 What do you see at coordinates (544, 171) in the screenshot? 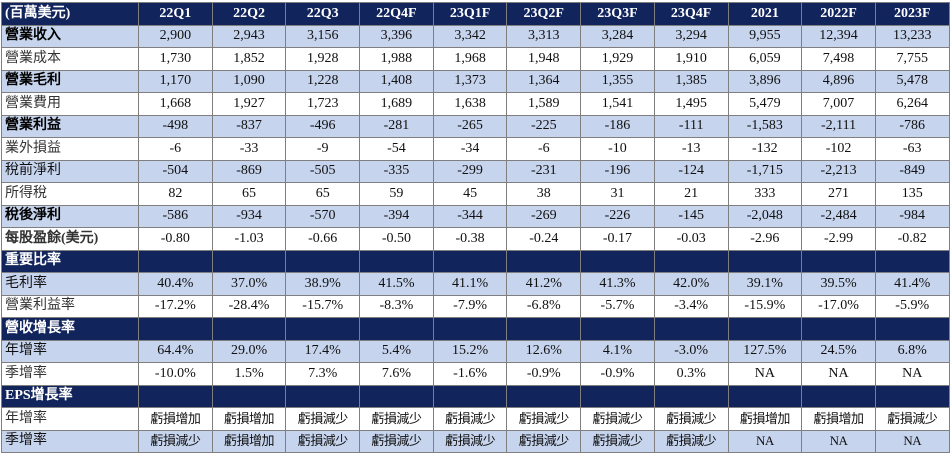
I see `table-cell: -231` at bounding box center [544, 171].